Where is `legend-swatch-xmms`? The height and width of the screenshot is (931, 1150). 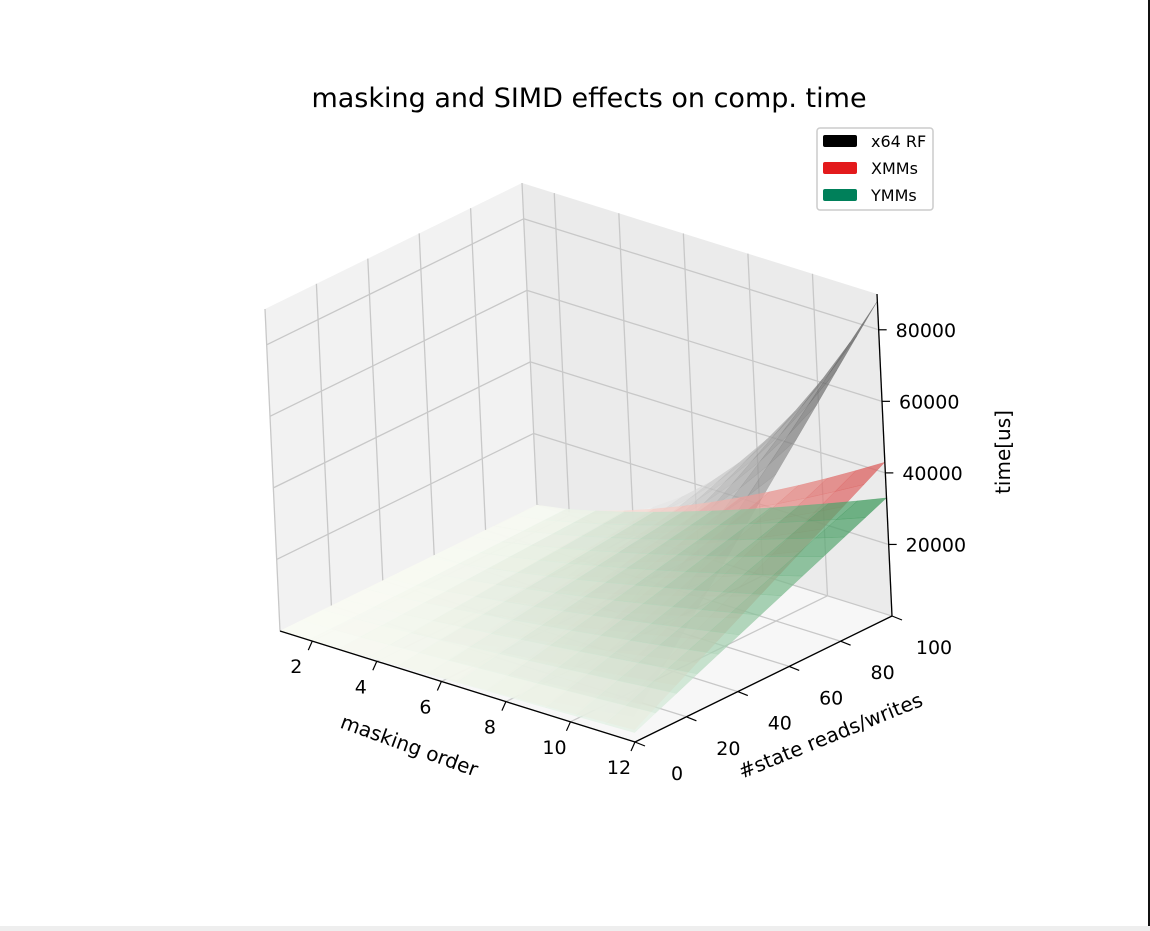 legend-swatch-xmms is located at coordinates (840, 168).